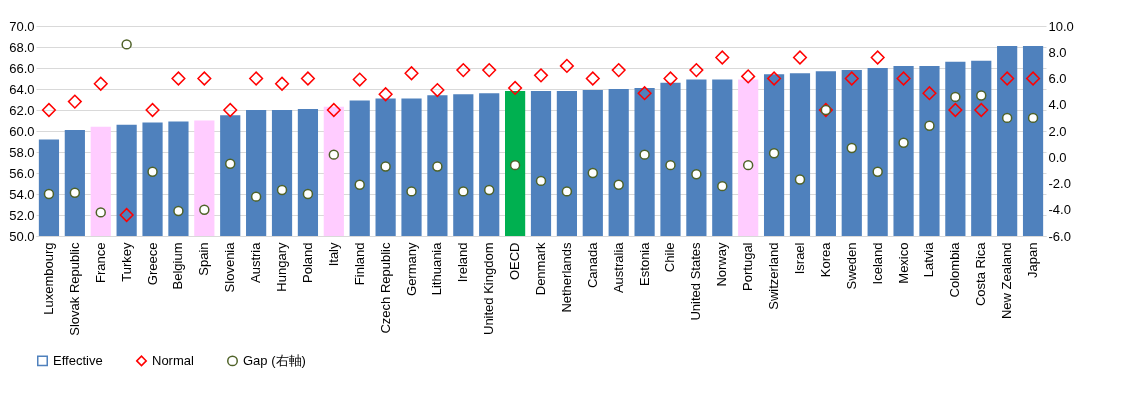 The width and height of the screenshot is (1132, 419). Describe the element at coordinates (204, 259) in the screenshot. I see `x-tick-label: Spain` at that location.